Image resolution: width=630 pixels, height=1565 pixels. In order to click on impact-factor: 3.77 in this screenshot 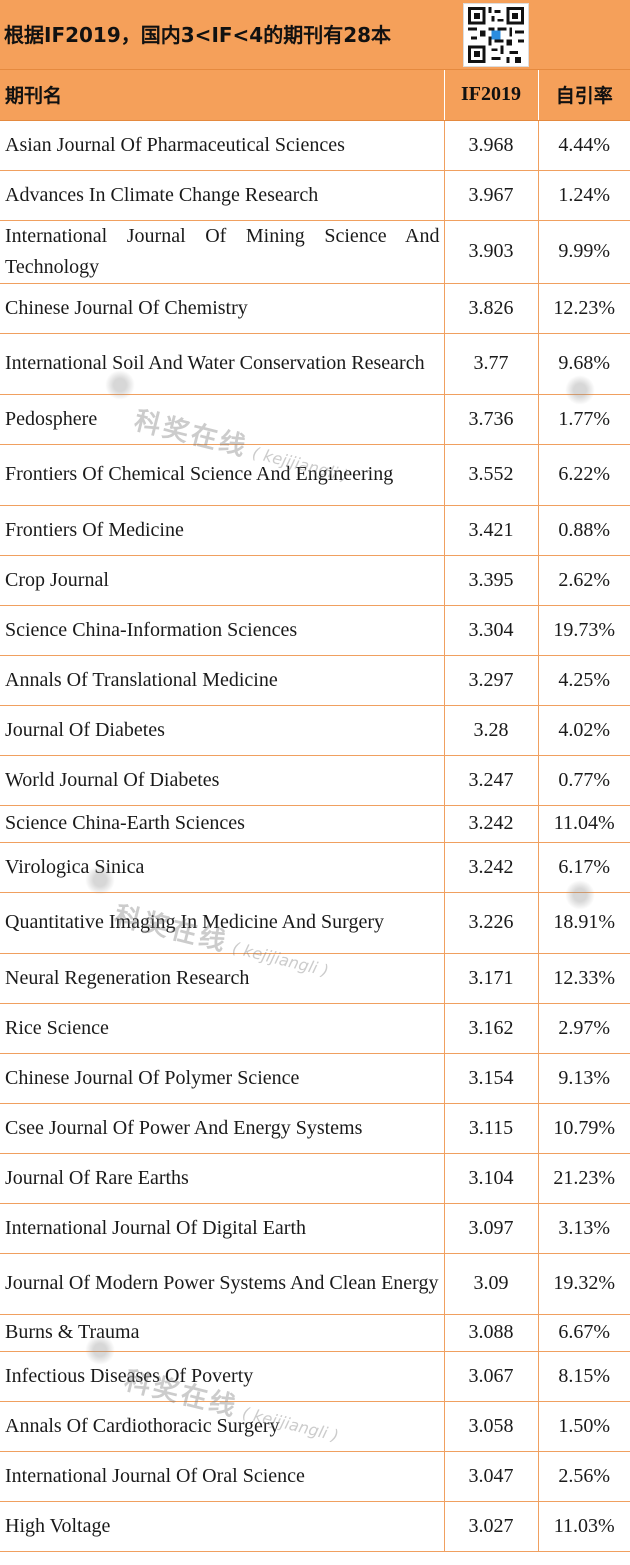, I will do `click(491, 364)`.